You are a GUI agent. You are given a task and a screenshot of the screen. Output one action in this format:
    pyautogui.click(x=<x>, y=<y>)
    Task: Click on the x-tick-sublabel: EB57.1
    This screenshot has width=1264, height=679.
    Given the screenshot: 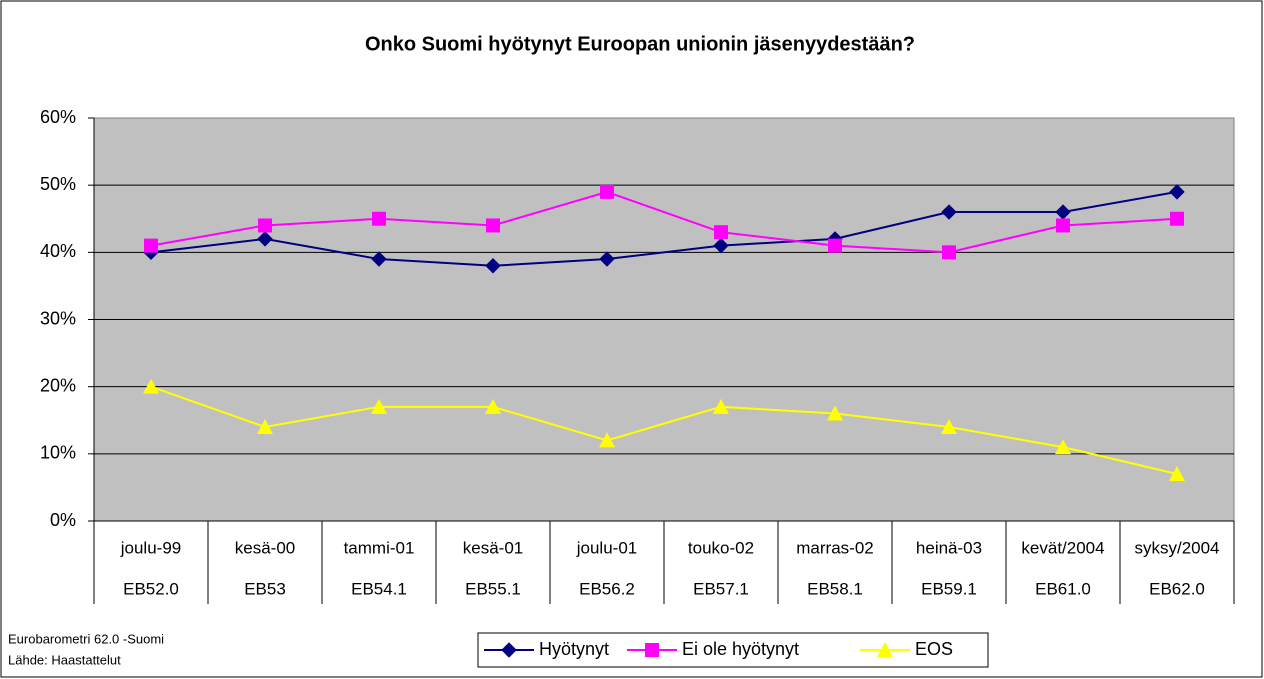 What is the action you would take?
    pyautogui.click(x=721, y=588)
    